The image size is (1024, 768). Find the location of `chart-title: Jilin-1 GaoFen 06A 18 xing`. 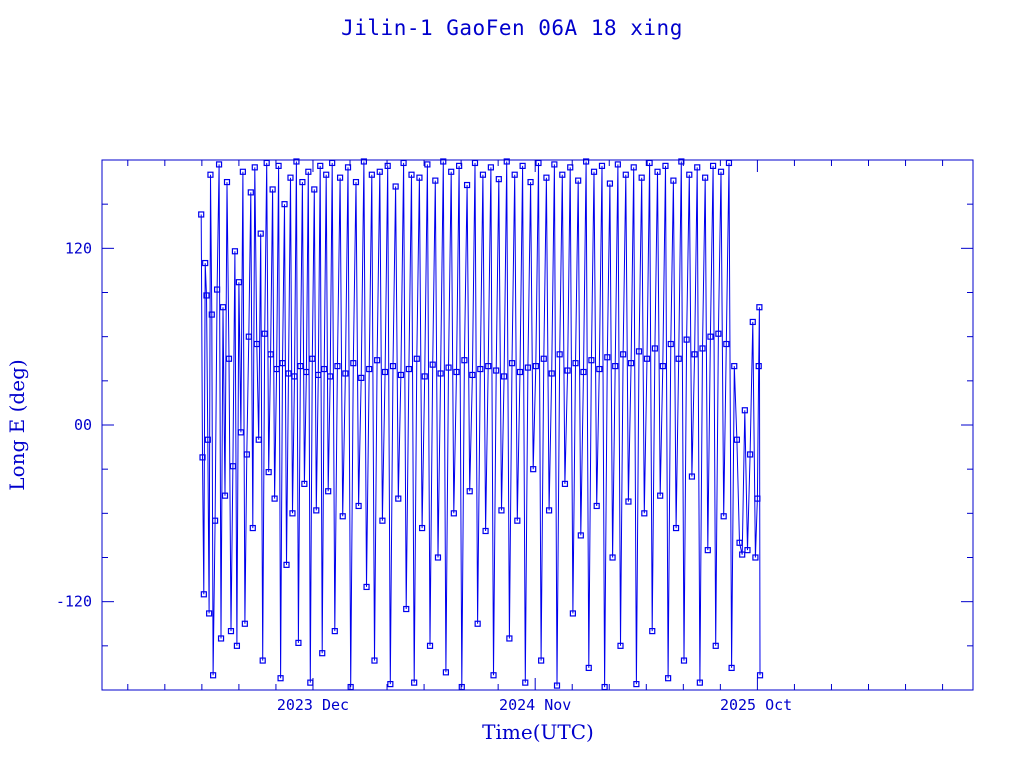

chart-title: Jilin-1 GaoFen 06A 18 xing is located at coordinates (512, 28).